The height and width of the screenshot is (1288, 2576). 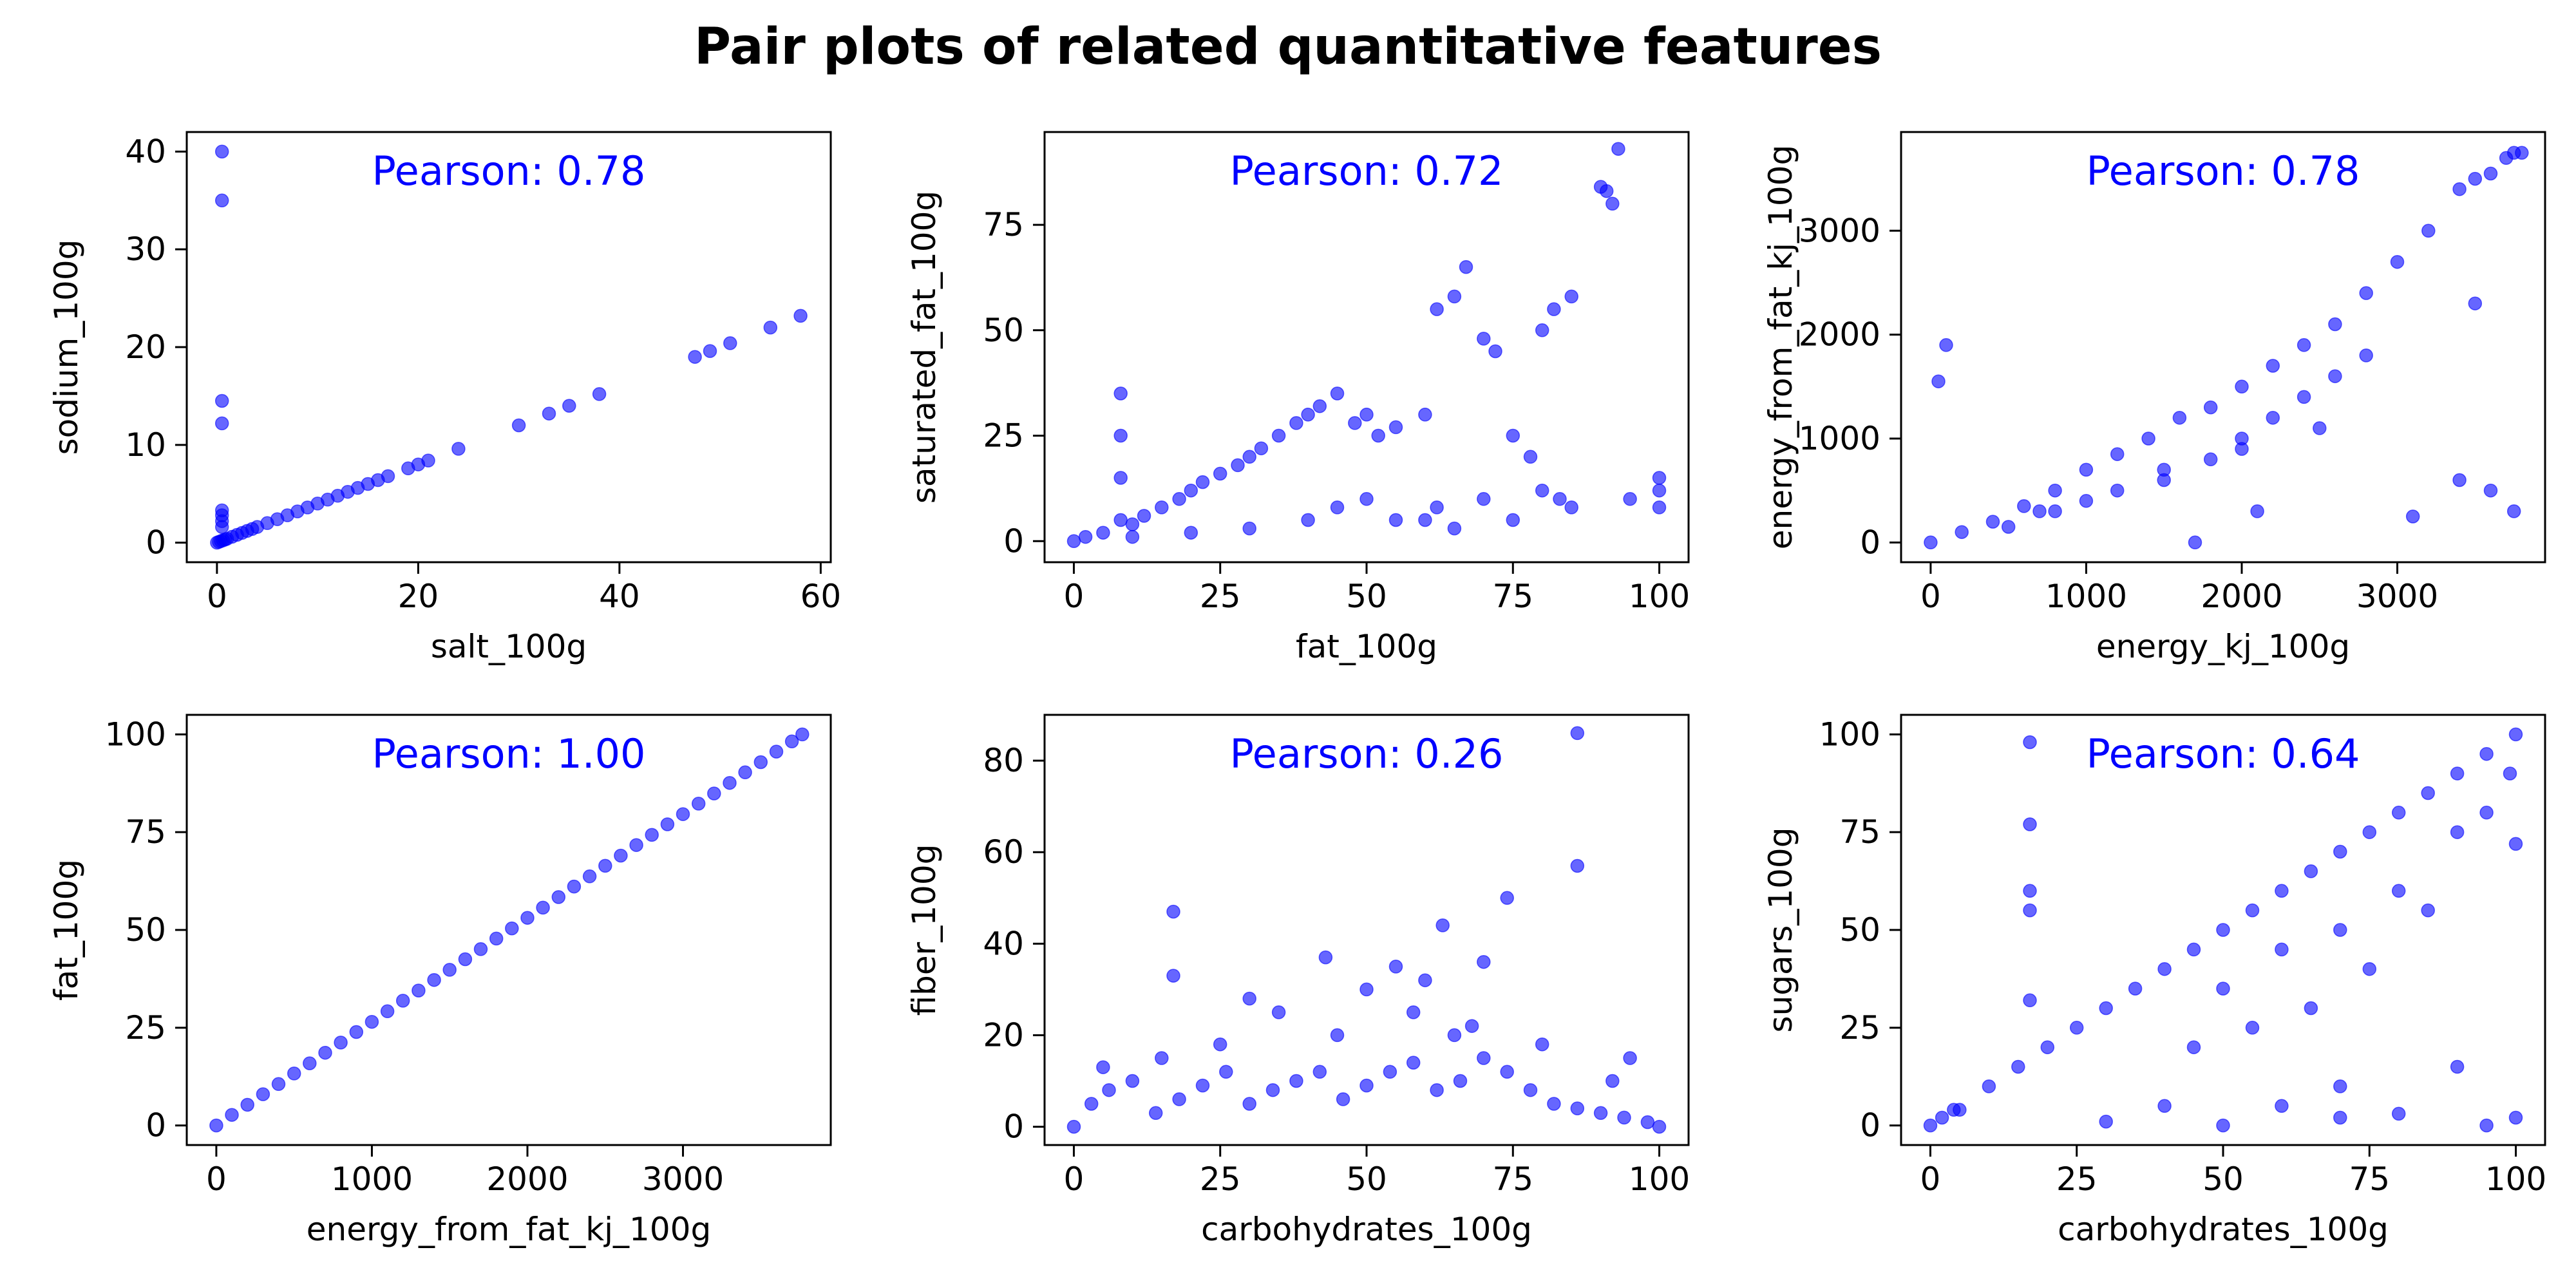 What do you see at coordinates (1004, 852) in the screenshot?
I see `y-tick-label: 60` at bounding box center [1004, 852].